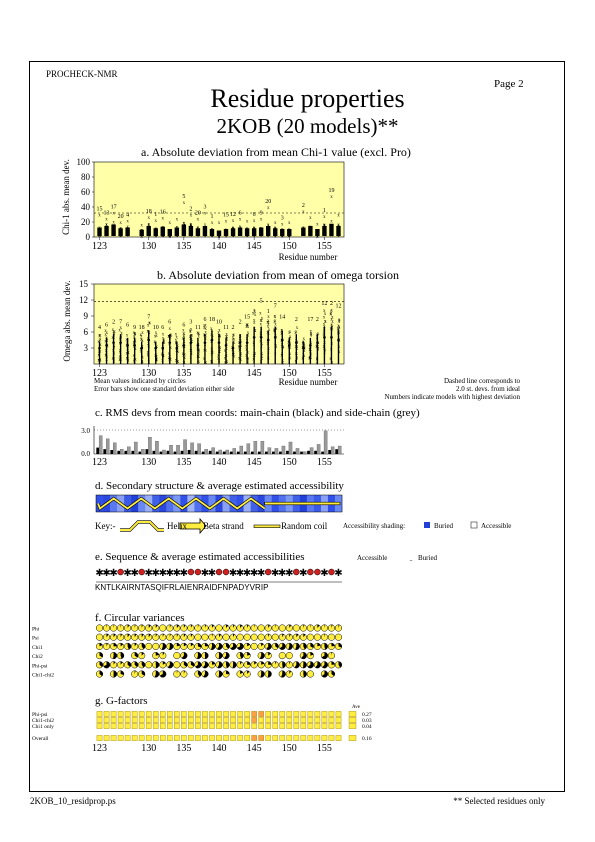 Image resolution: width=595 pixels, height=842 pixels. Describe the element at coordinates (282, 219) in the screenshot. I see `model-label: 3` at that location.